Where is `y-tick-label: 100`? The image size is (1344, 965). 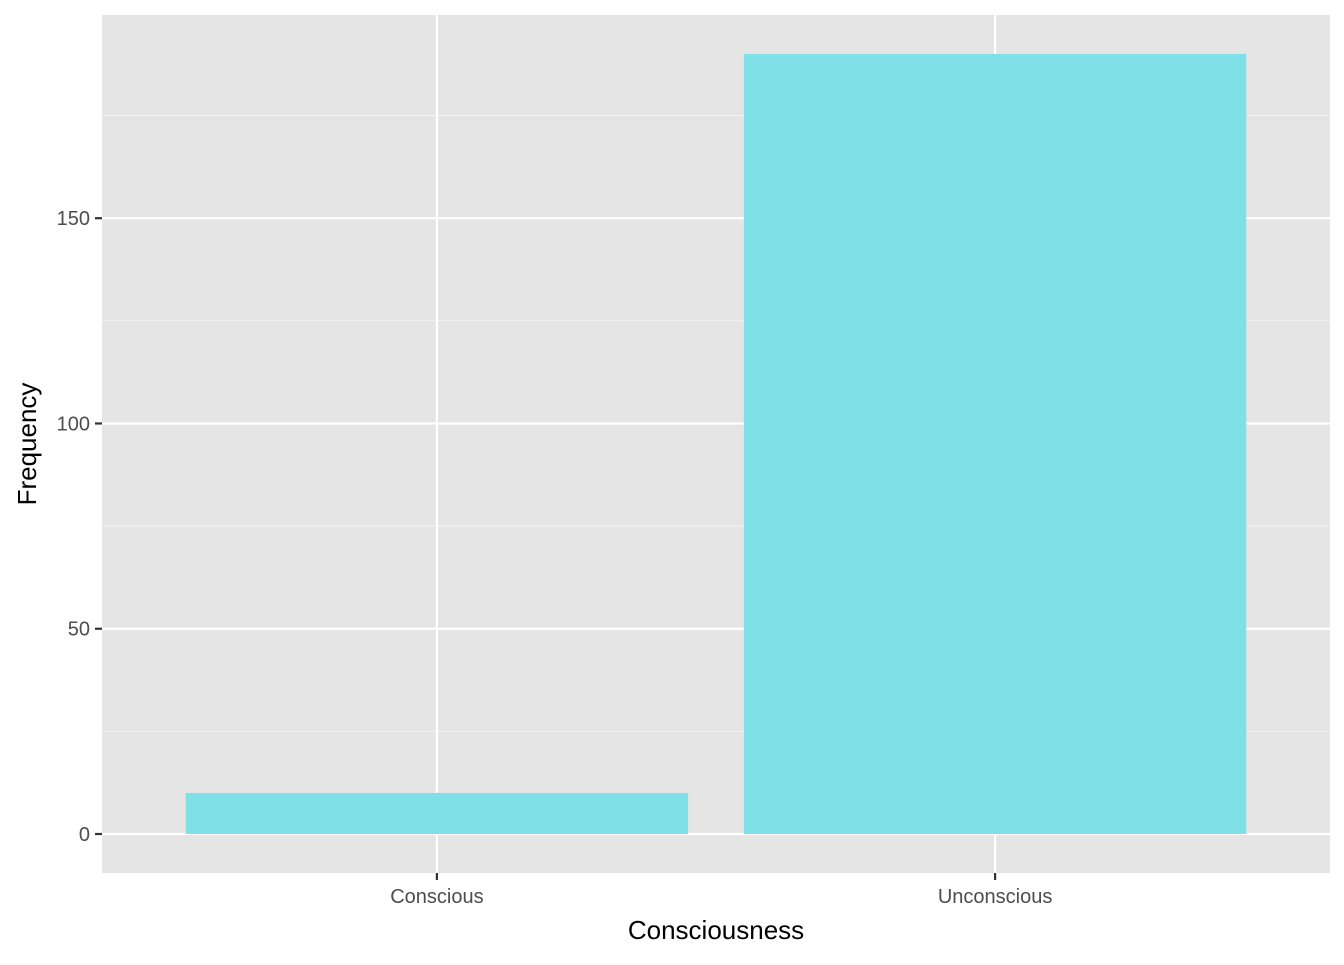 y-tick-label: 100 is located at coordinates (73, 424).